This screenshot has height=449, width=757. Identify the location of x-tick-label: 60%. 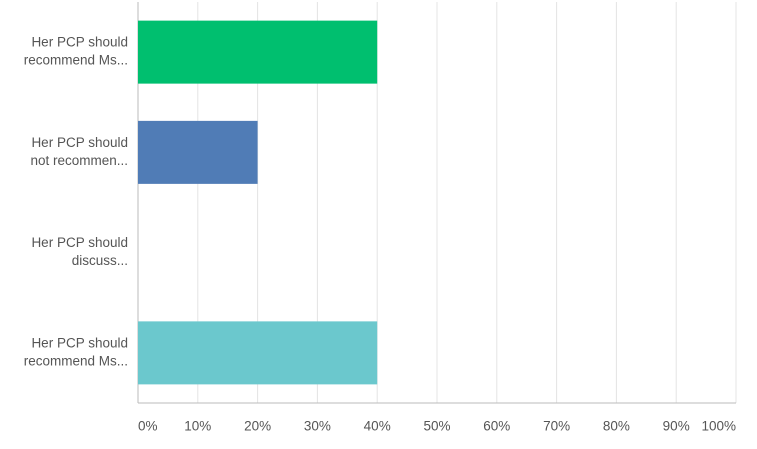
(496, 426).